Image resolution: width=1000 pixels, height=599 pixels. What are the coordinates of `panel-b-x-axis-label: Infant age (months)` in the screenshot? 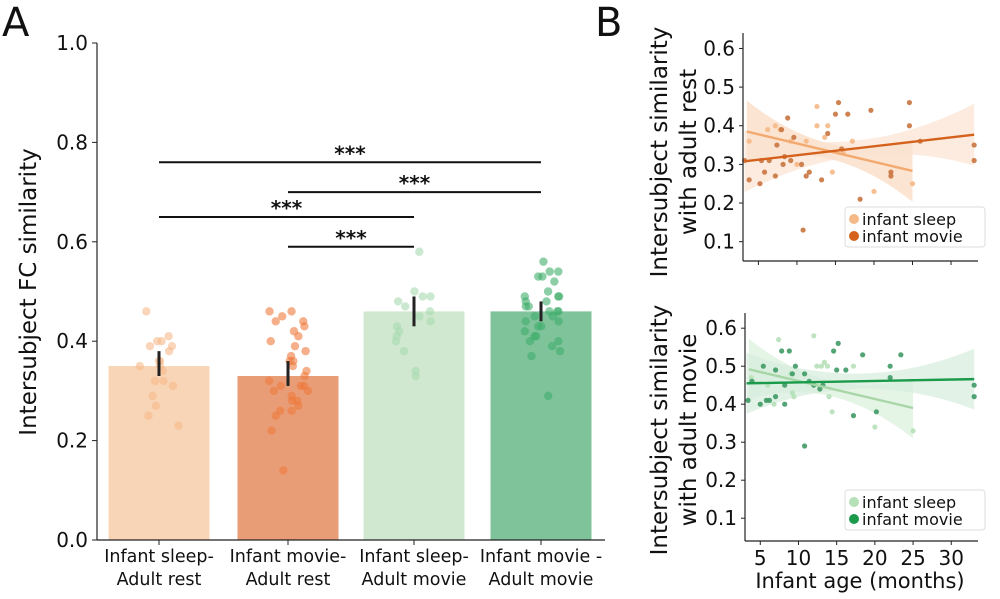 It's located at (859, 581).